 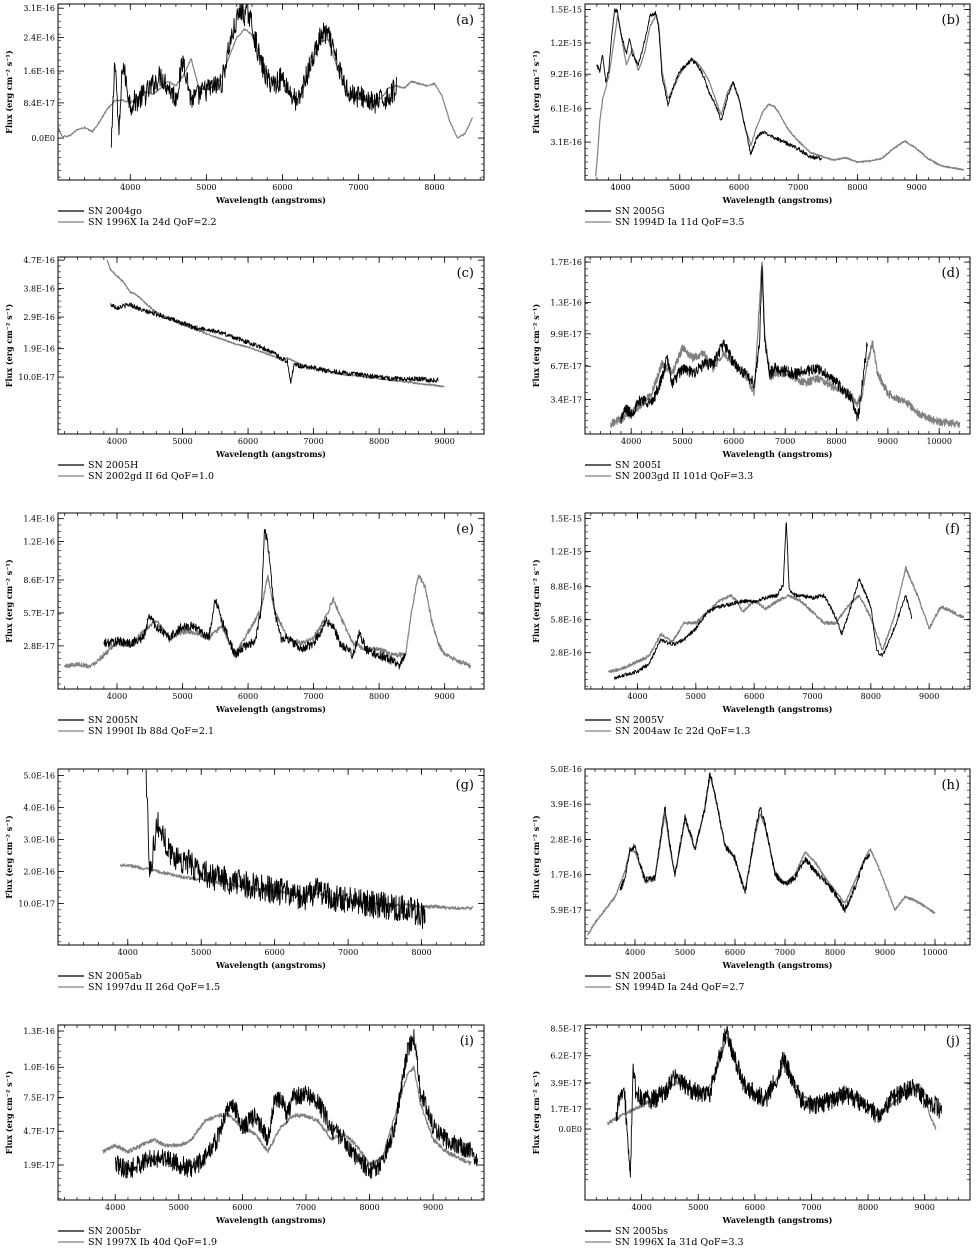 What do you see at coordinates (465, 785) in the screenshot?
I see `panel-label: (g)` at bounding box center [465, 785].